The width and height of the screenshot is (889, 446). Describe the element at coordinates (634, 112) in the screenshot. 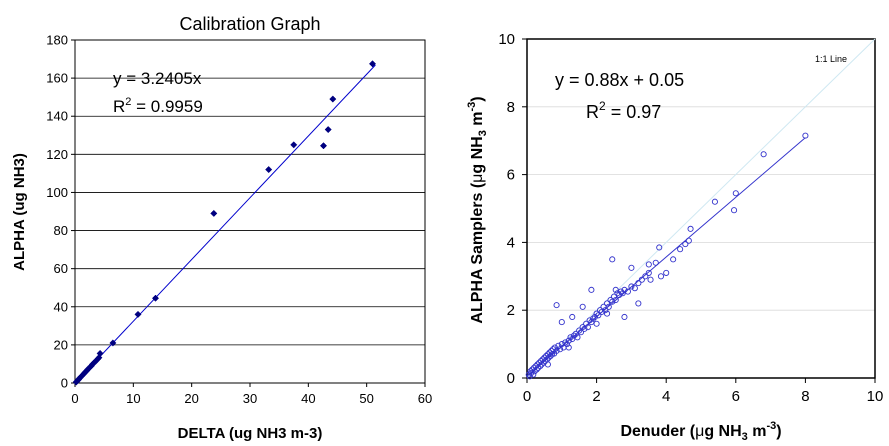

I see `right-r2-value: = 0.97` at that location.